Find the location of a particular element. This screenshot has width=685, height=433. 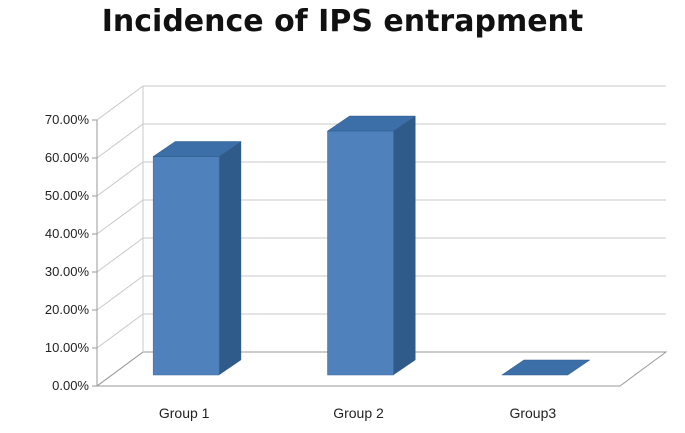

x-tick-label: Group3 is located at coordinates (532, 413).